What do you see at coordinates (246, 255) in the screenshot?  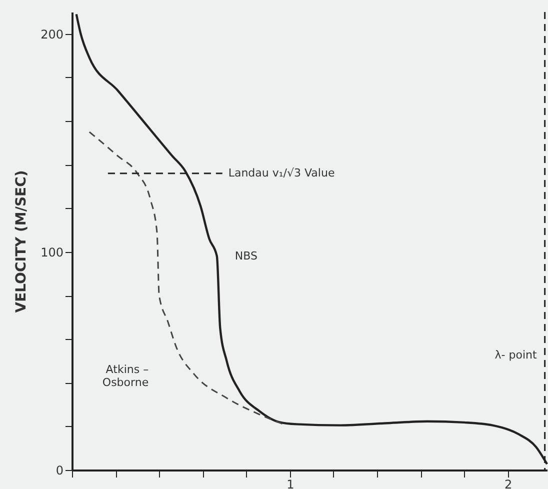 I see `series-label: NBS` at bounding box center [246, 255].